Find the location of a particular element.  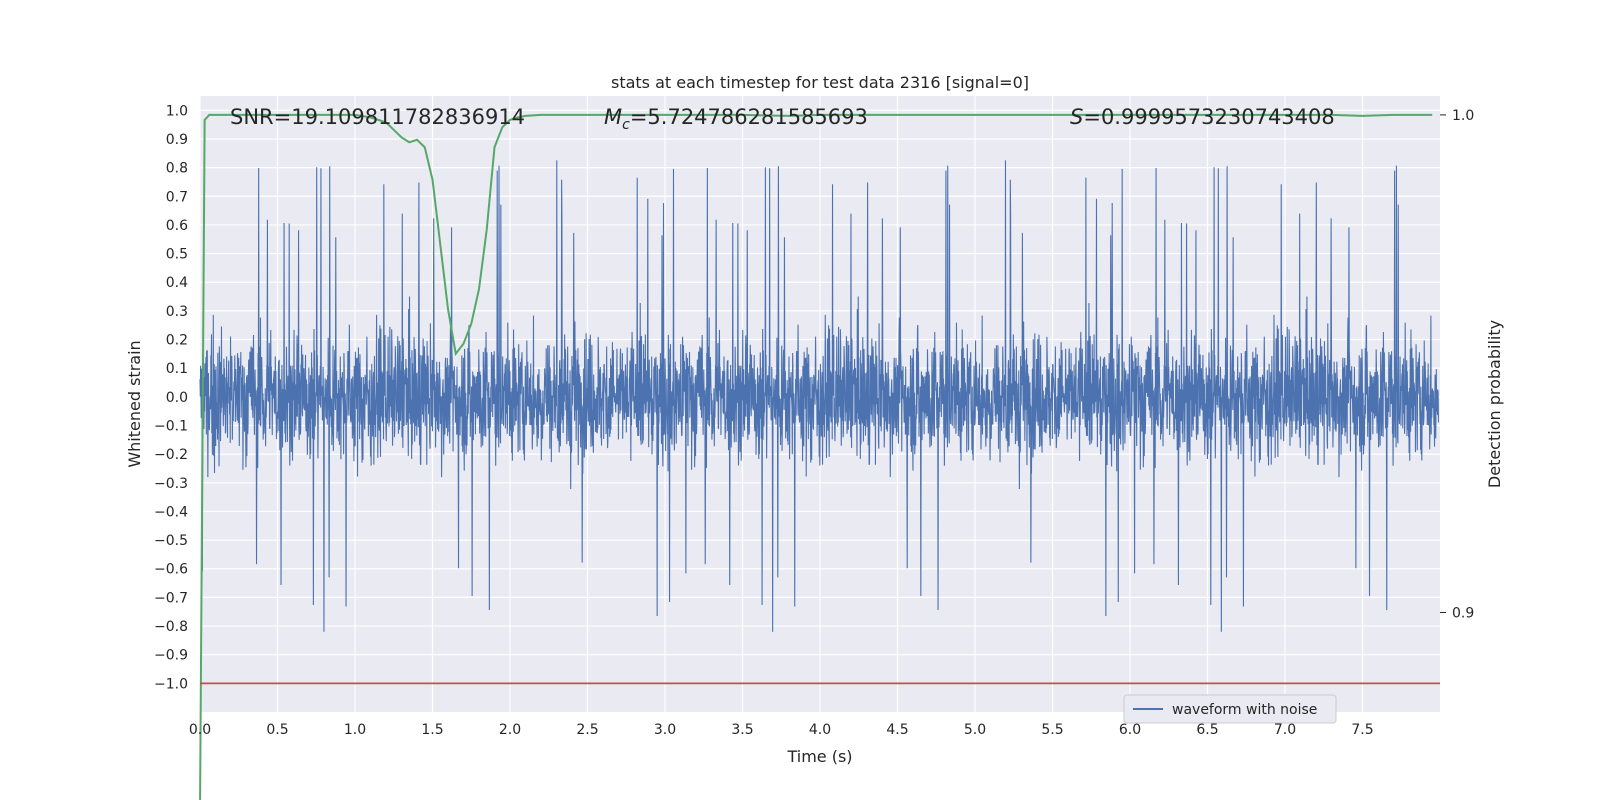

y-tick-label: −0.3 is located at coordinates (171, 484).